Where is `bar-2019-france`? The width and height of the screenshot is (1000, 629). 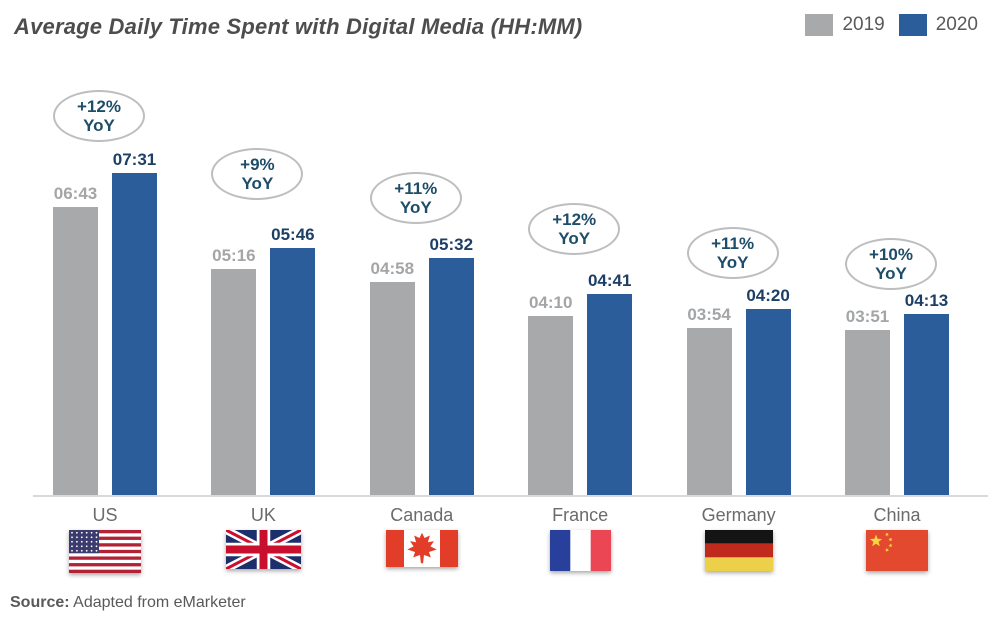 bar-2019-france is located at coordinates (551, 405).